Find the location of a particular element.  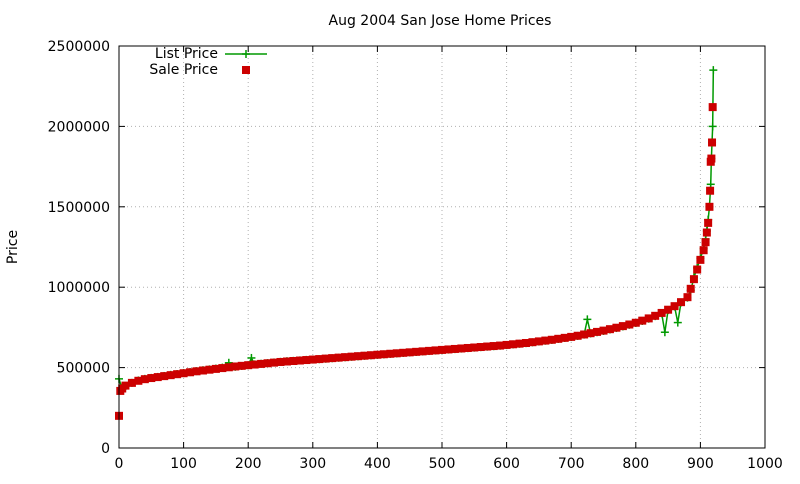

x-tick-label: 100 is located at coordinates (183, 464).